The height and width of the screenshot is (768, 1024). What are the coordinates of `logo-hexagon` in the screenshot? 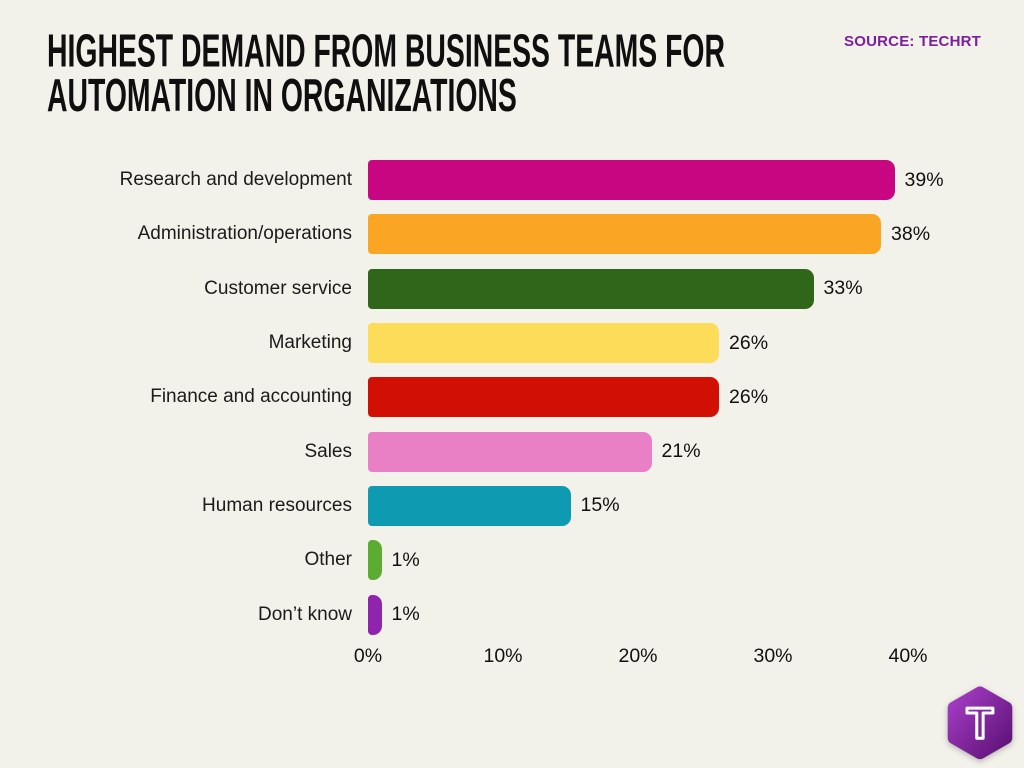 It's located at (980, 723).